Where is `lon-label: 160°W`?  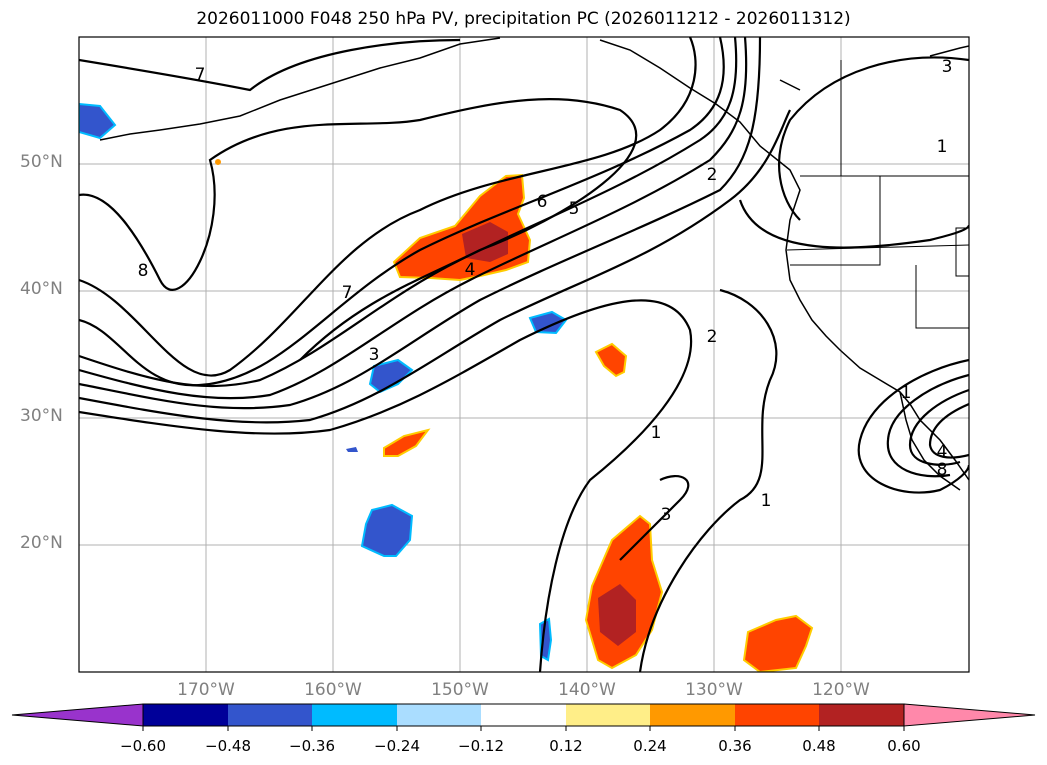 lon-label: 160°W is located at coordinates (333, 690).